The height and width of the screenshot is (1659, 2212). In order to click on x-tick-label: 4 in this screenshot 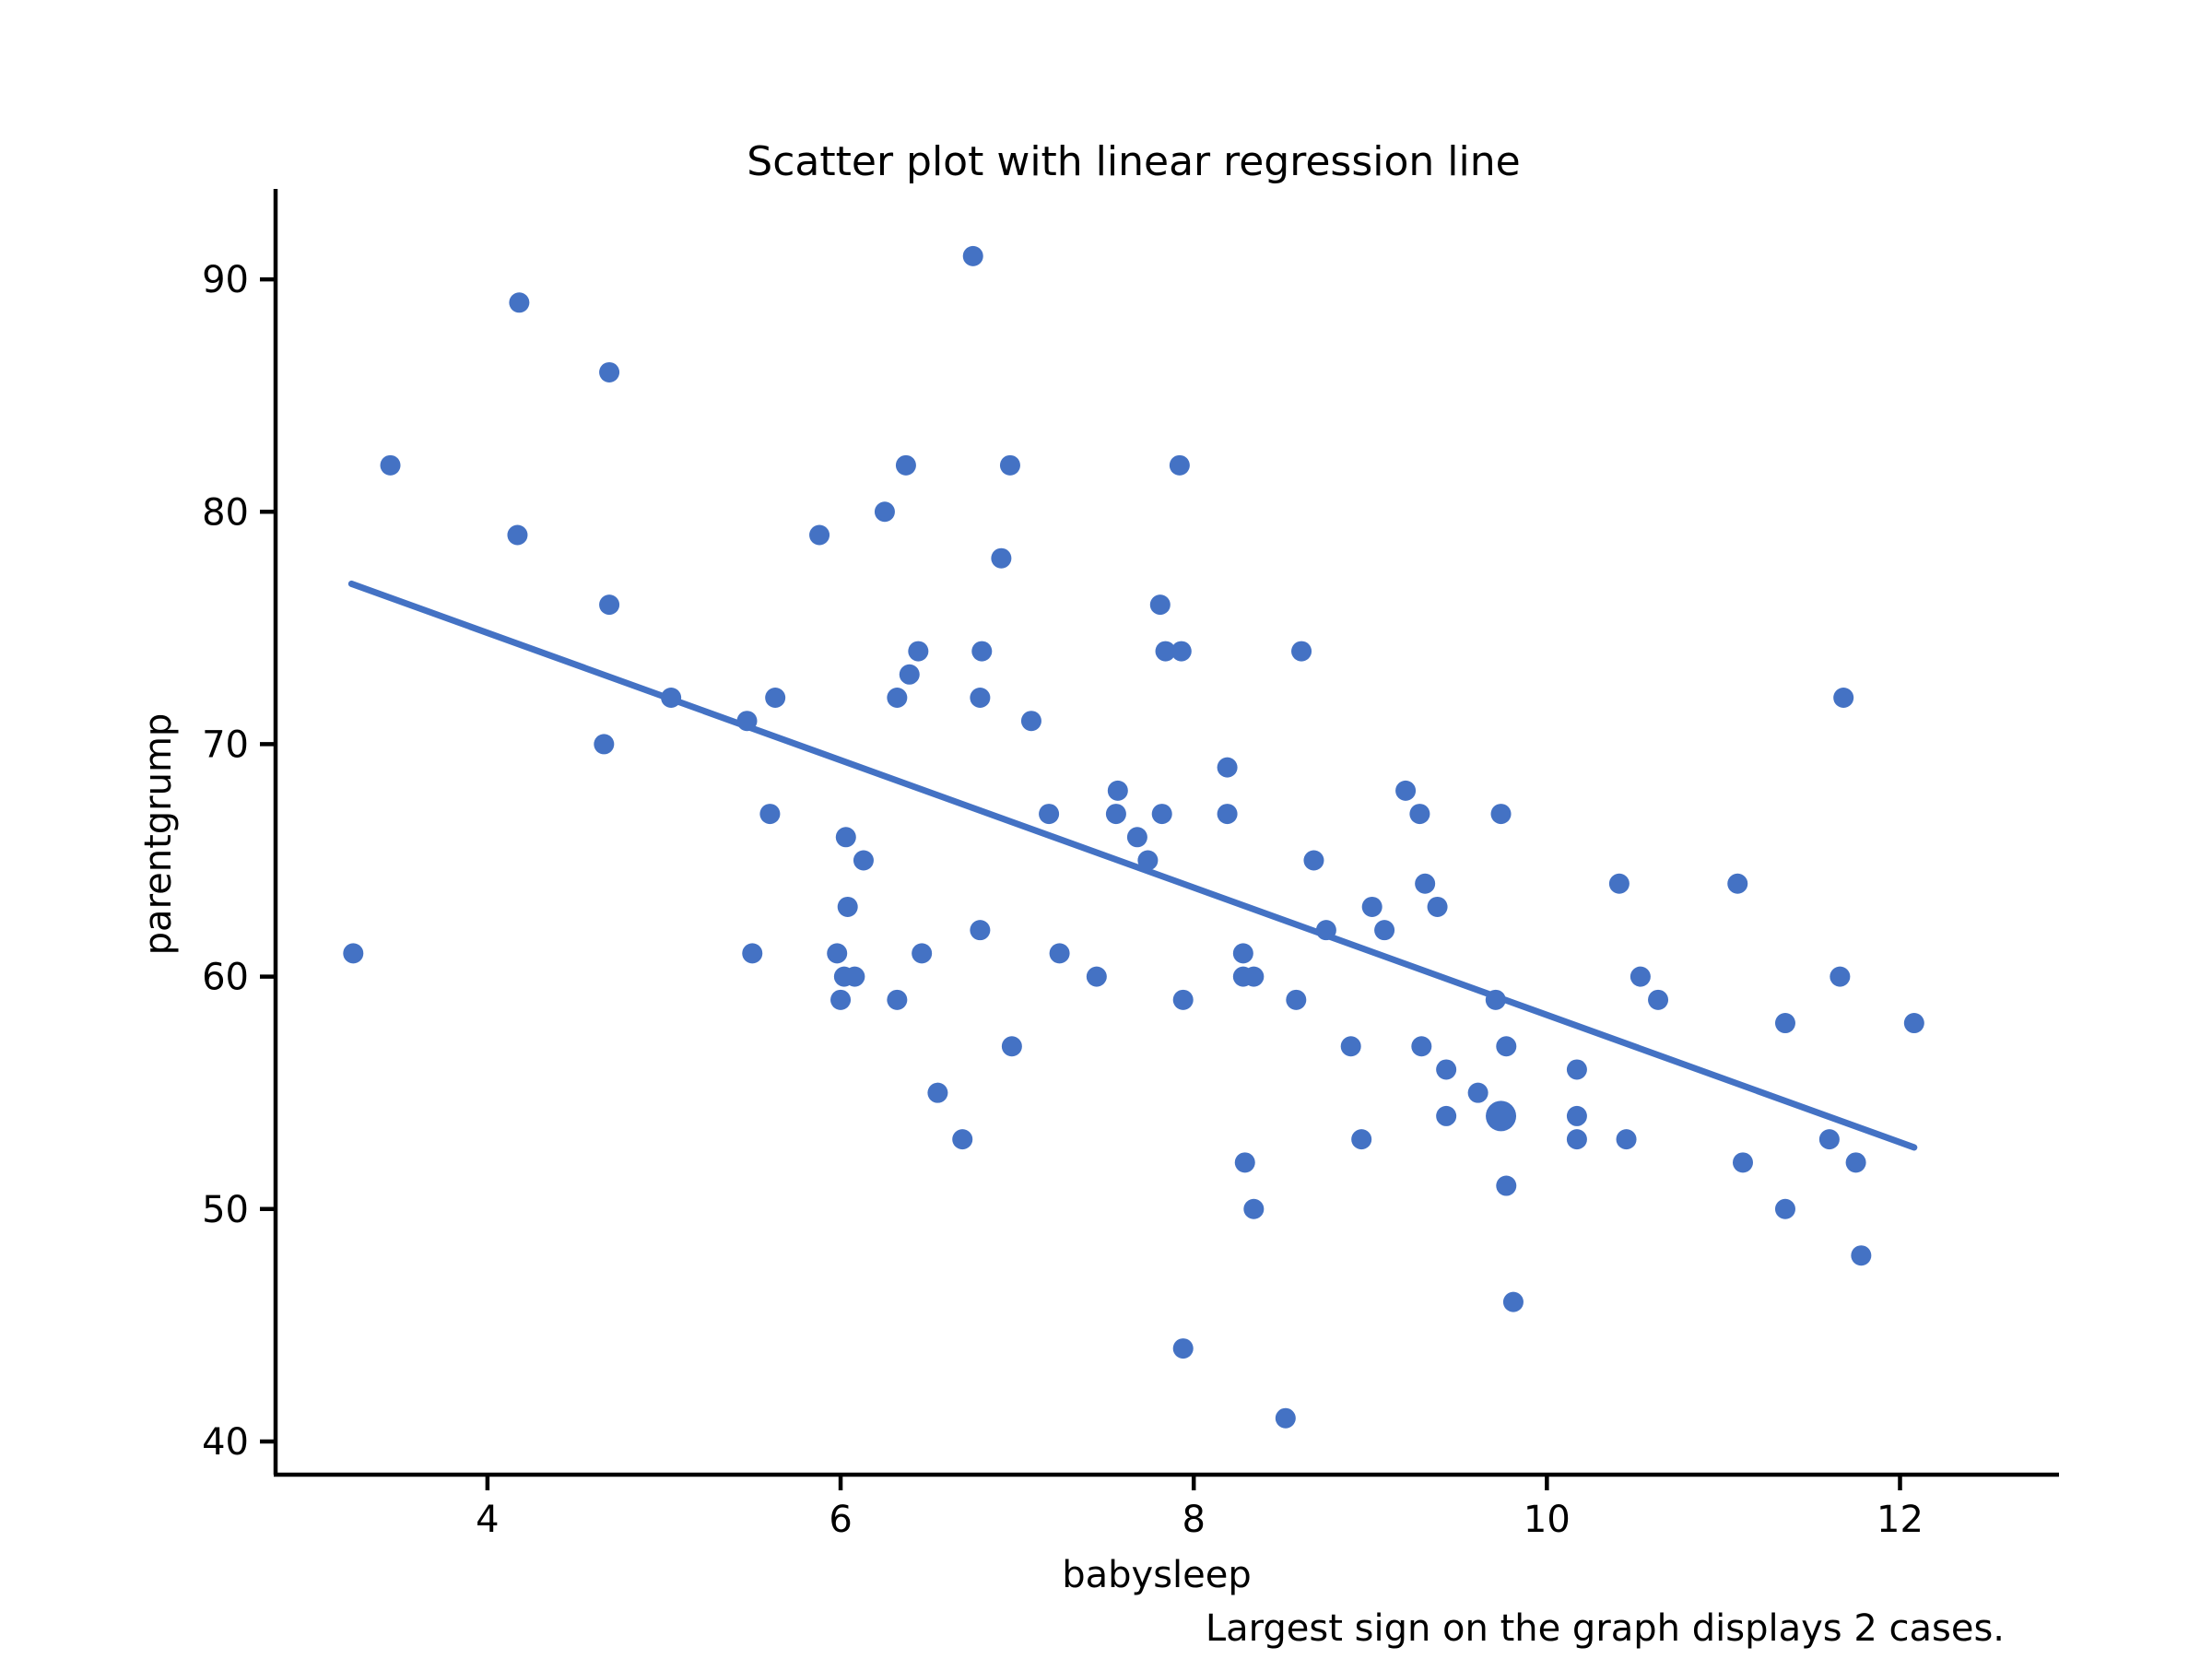, I will do `click(487, 1520)`.